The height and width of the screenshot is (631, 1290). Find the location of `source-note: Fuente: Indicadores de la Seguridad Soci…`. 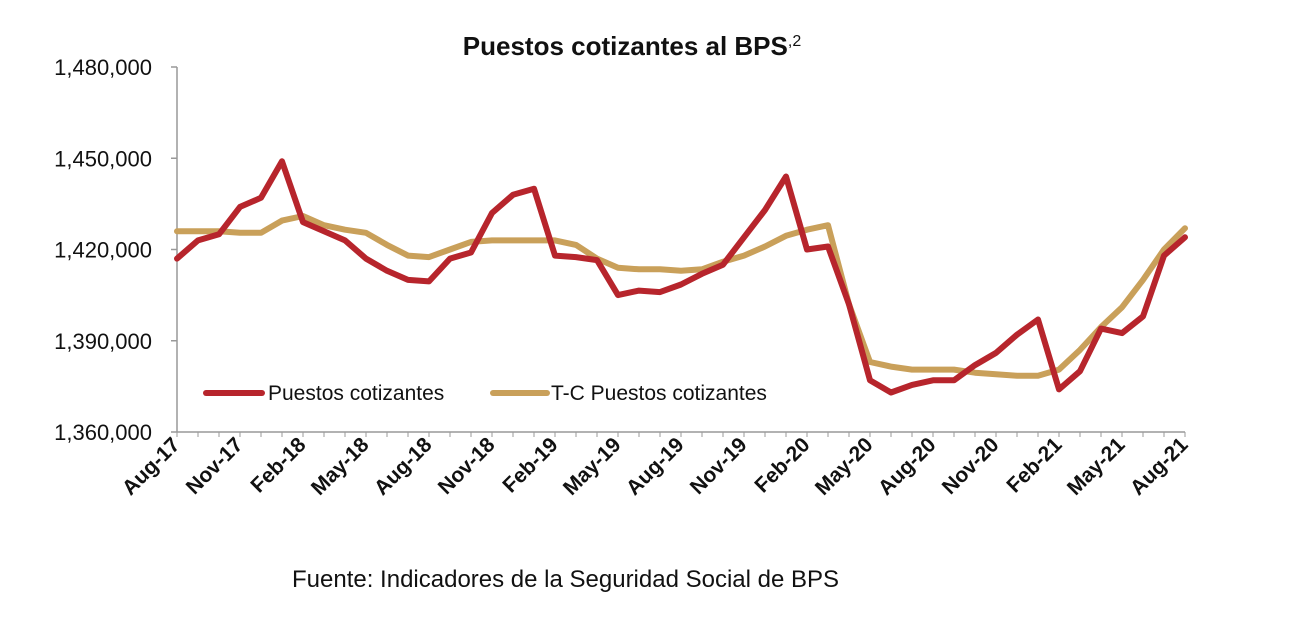

source-note: Fuente: Indicadores de la Seguridad Soci… is located at coordinates (566, 579).